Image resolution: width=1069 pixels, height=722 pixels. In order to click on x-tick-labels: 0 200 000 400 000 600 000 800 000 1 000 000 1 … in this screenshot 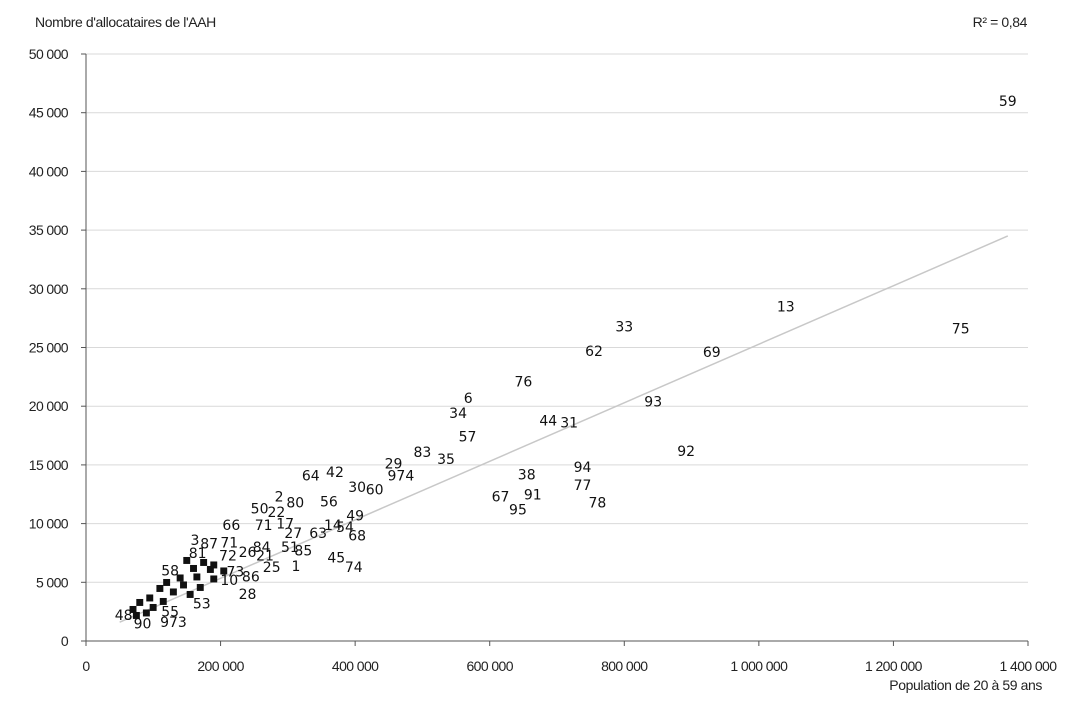, I will do `click(570, 657)`.